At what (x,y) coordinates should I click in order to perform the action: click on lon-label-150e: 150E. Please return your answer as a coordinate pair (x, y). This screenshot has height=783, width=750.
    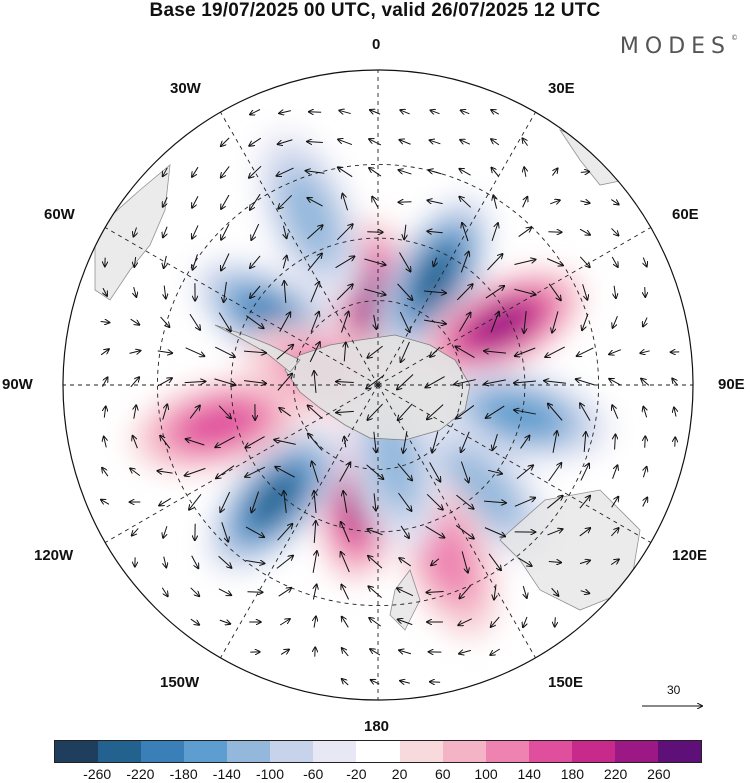
    Looking at the image, I should click on (566, 682).